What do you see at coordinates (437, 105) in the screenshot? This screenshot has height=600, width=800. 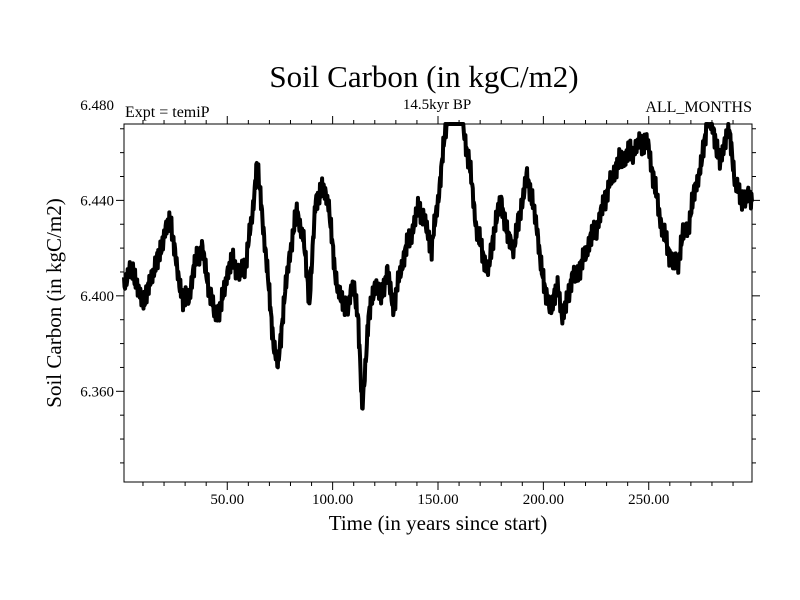 I see `chart-subtitle: 14.5kyr BP` at bounding box center [437, 105].